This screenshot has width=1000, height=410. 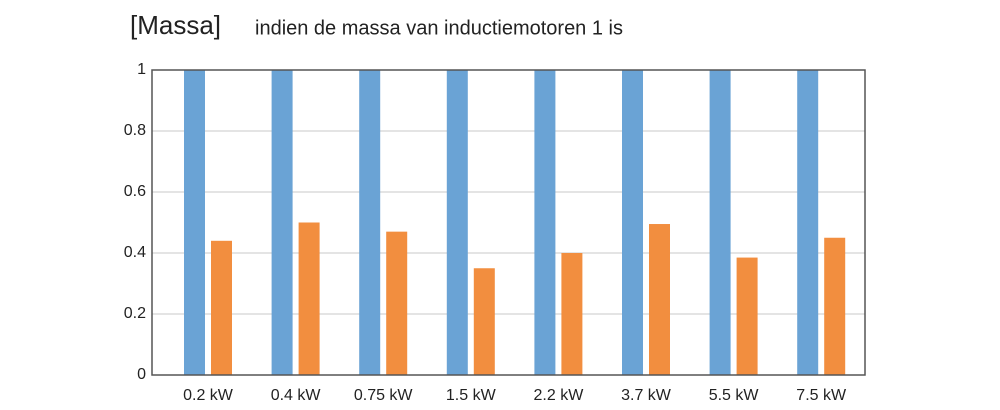 What do you see at coordinates (135, 191) in the screenshot?
I see `y-tick-label: 0.6` at bounding box center [135, 191].